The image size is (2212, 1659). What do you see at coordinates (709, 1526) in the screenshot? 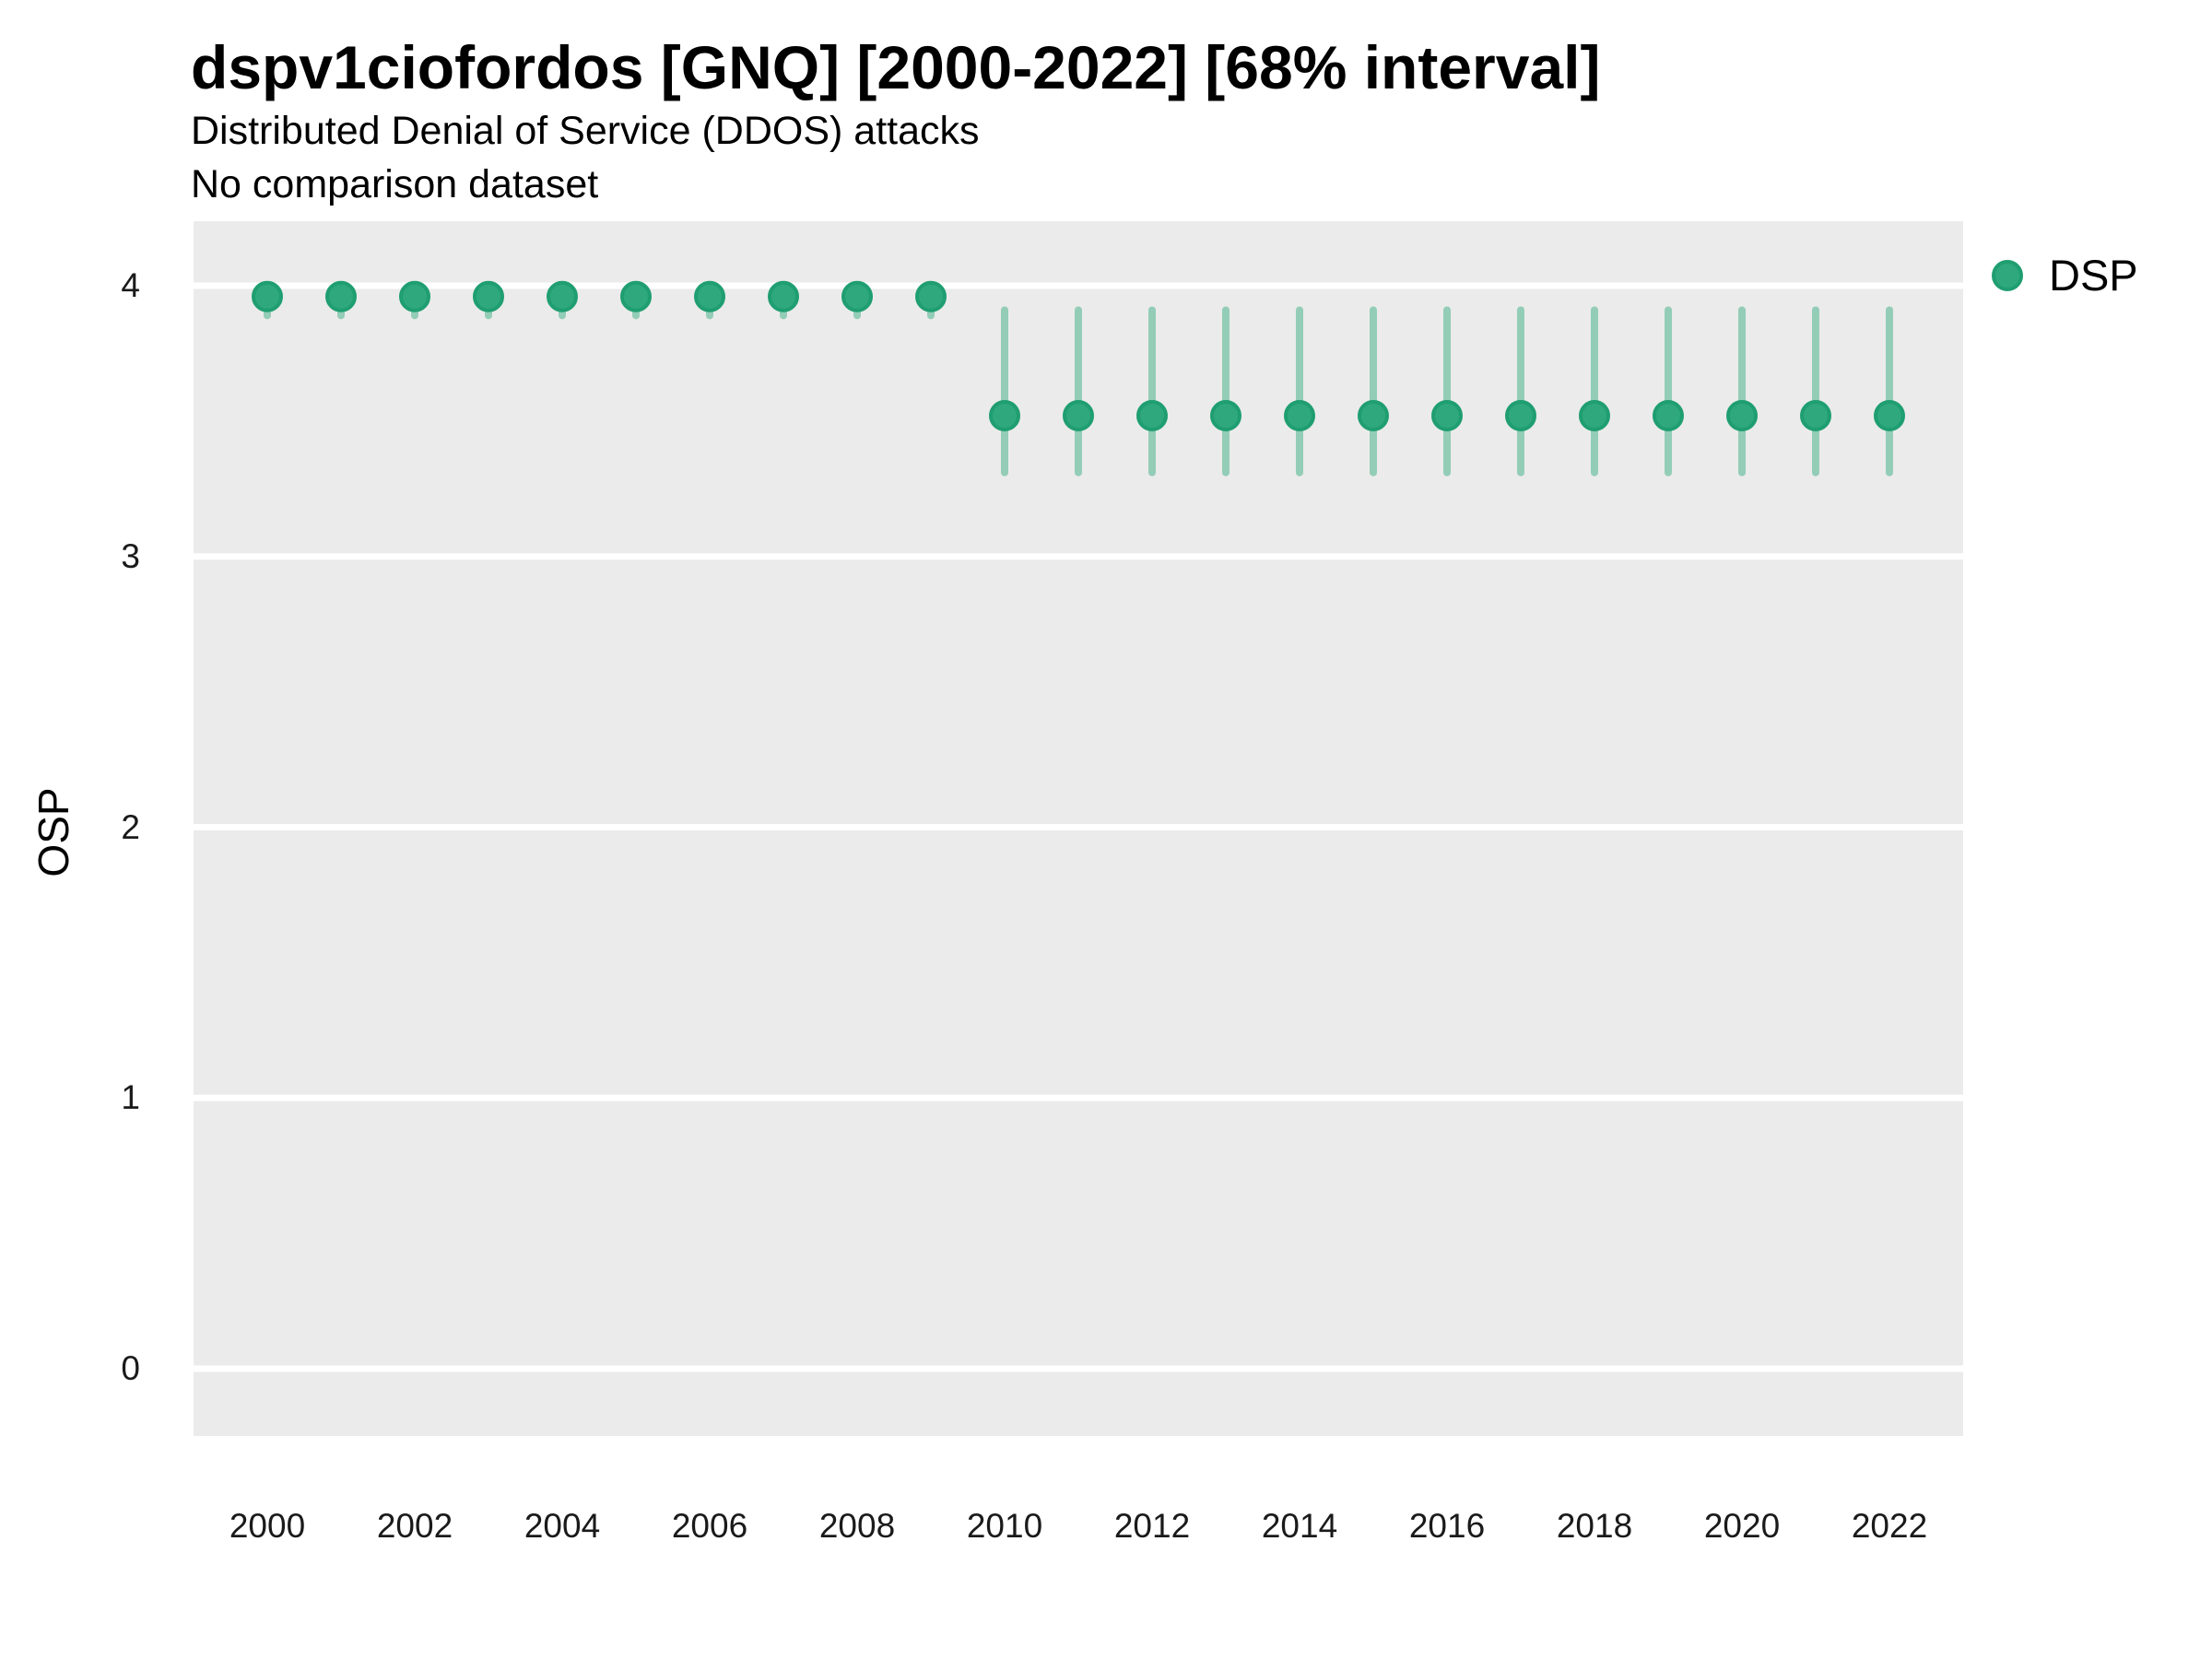
I see `x-tick-label-2006: 2006` at bounding box center [709, 1526].